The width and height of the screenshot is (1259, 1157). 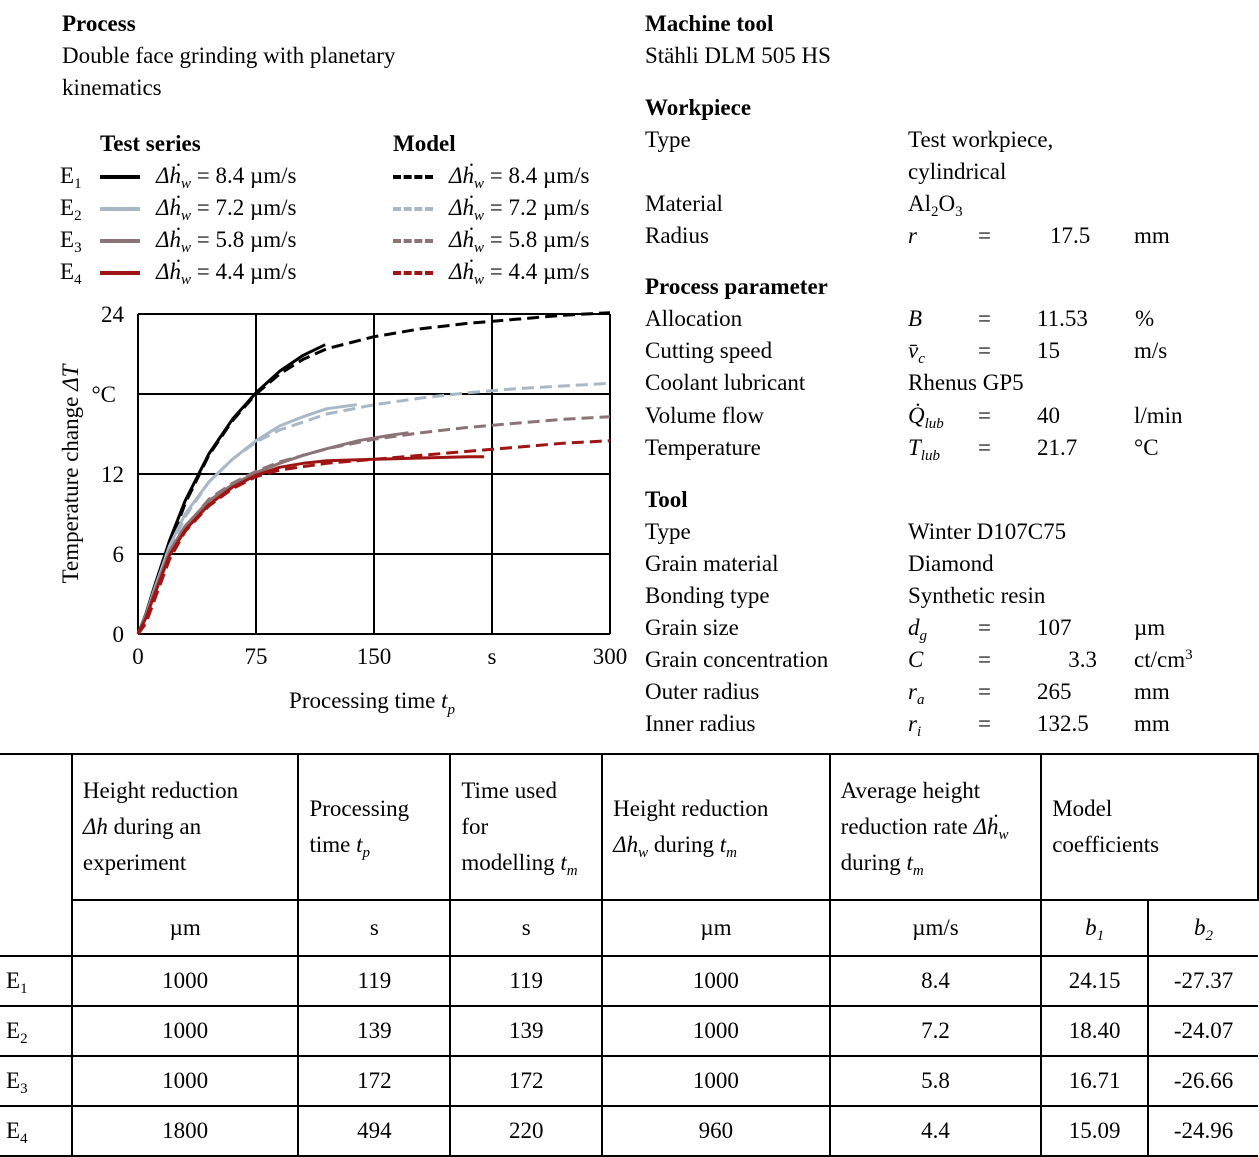 What do you see at coordinates (945, 532) in the screenshot?
I see `tool-row: Type Winter D107C75` at bounding box center [945, 532].